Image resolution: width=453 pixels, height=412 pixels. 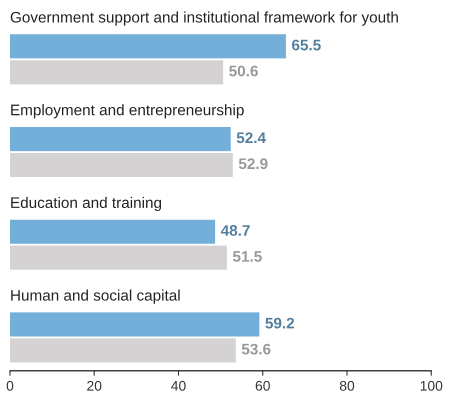 What do you see at coordinates (251, 138) in the screenshot?
I see `data-label: 52.4` at bounding box center [251, 138].